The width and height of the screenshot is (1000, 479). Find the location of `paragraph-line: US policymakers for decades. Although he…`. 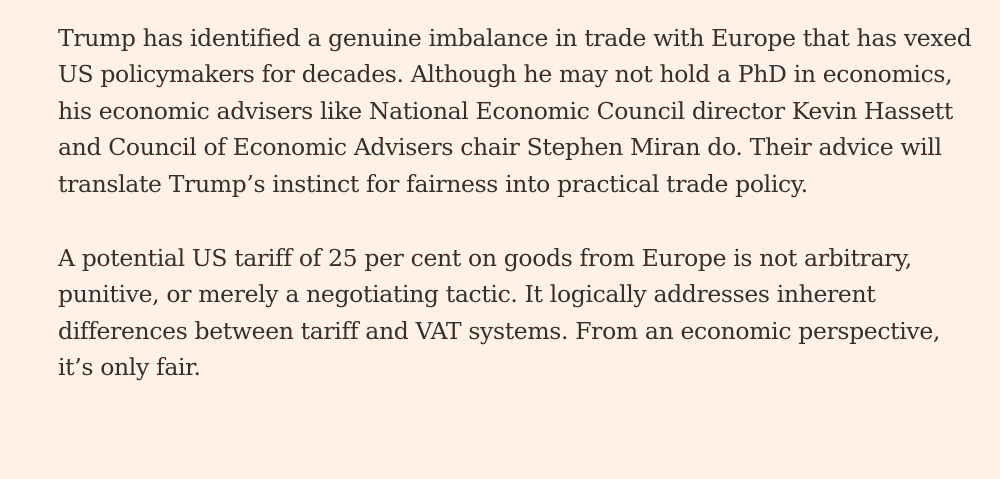

paragraph-line: US policymakers for decades. Although he… is located at coordinates (505, 74).